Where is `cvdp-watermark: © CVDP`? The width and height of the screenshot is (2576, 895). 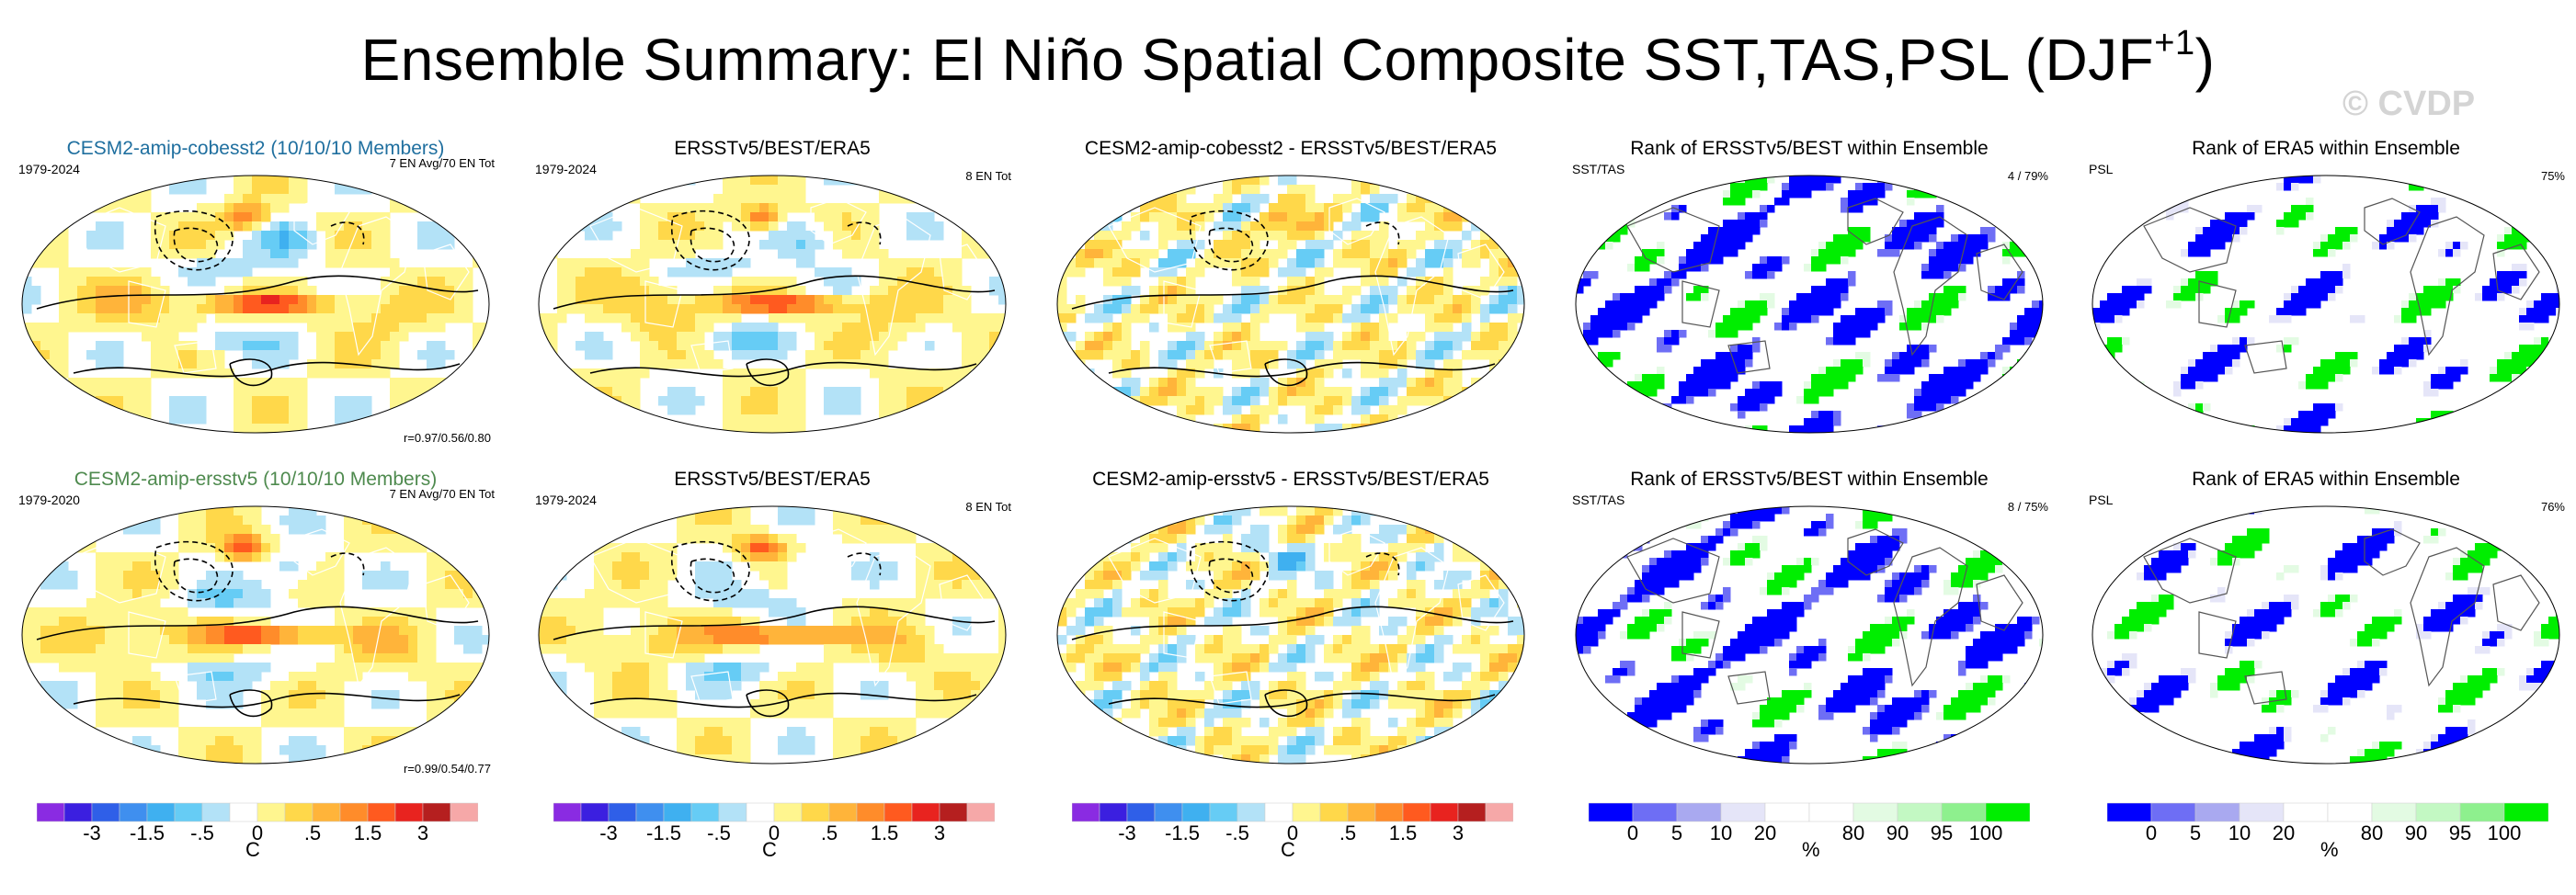 cvdp-watermark: © CVDP is located at coordinates (2409, 104).